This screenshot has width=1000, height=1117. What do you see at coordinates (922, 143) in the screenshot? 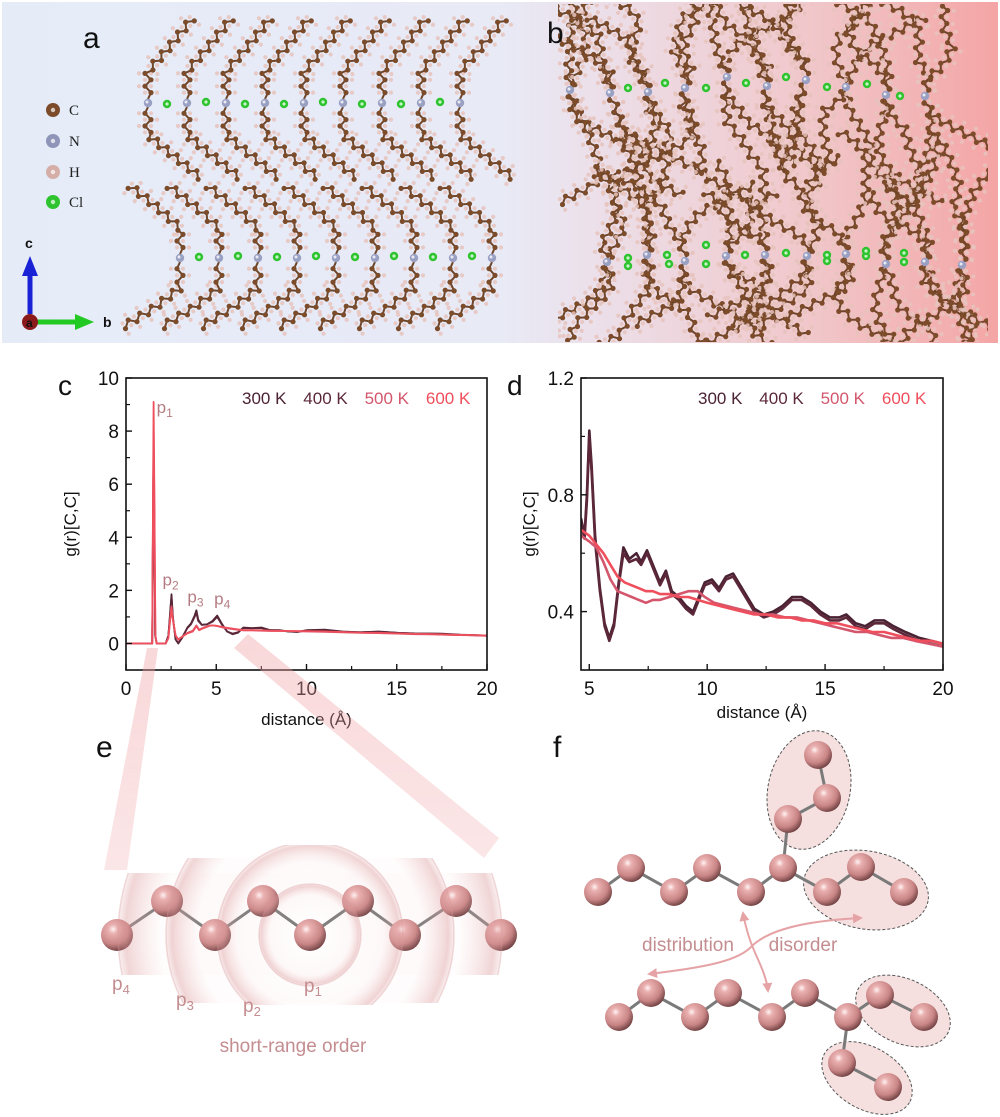
I see `carbon-bonds` at bounding box center [922, 143].